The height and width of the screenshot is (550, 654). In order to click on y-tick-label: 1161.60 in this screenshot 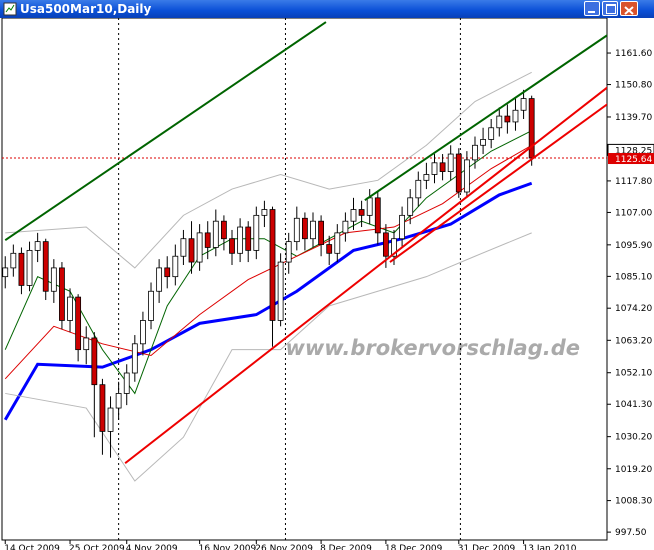, I will do `click(633, 54)`.